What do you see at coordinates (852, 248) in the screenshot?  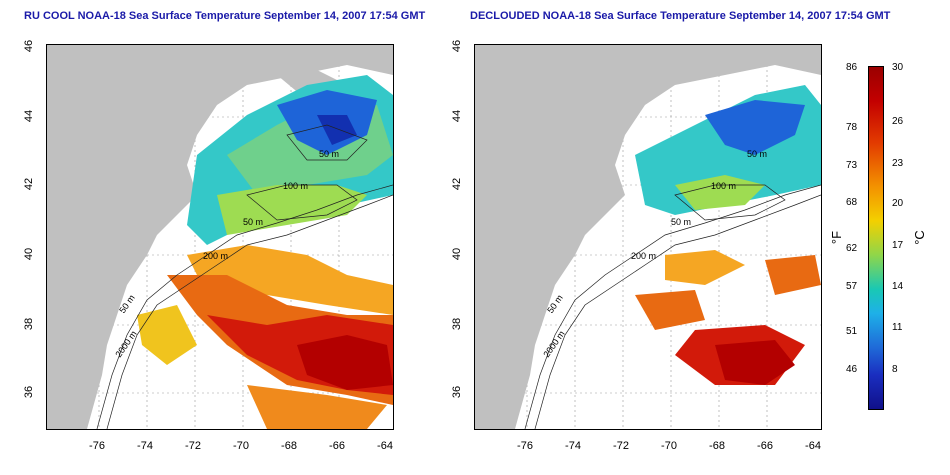 I see `cb-f-label: 62` at bounding box center [852, 248].